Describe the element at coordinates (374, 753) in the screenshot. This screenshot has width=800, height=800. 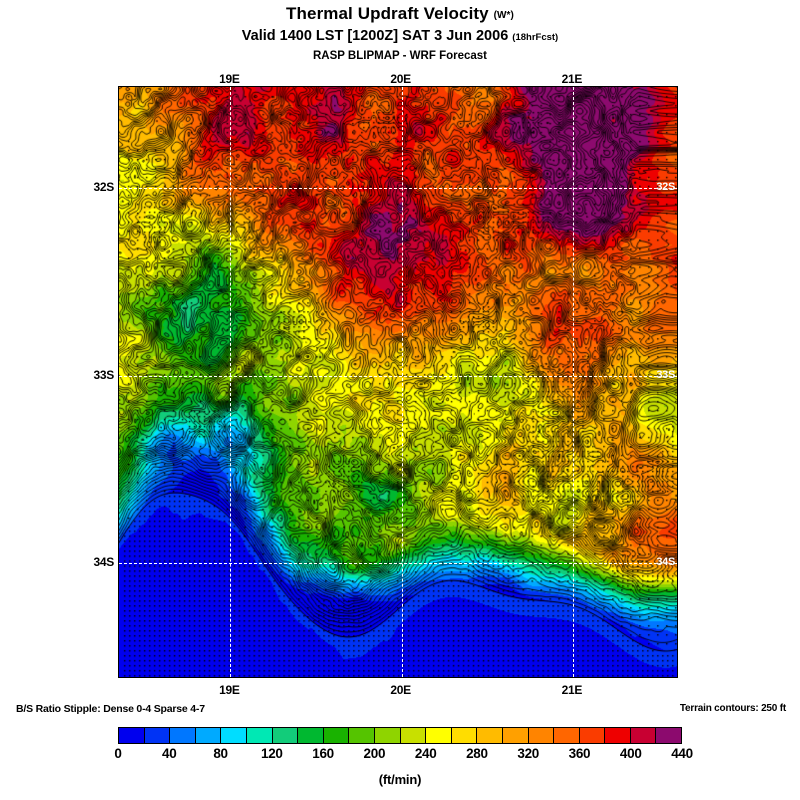
I see `colorbar-tick-200: 200` at that location.